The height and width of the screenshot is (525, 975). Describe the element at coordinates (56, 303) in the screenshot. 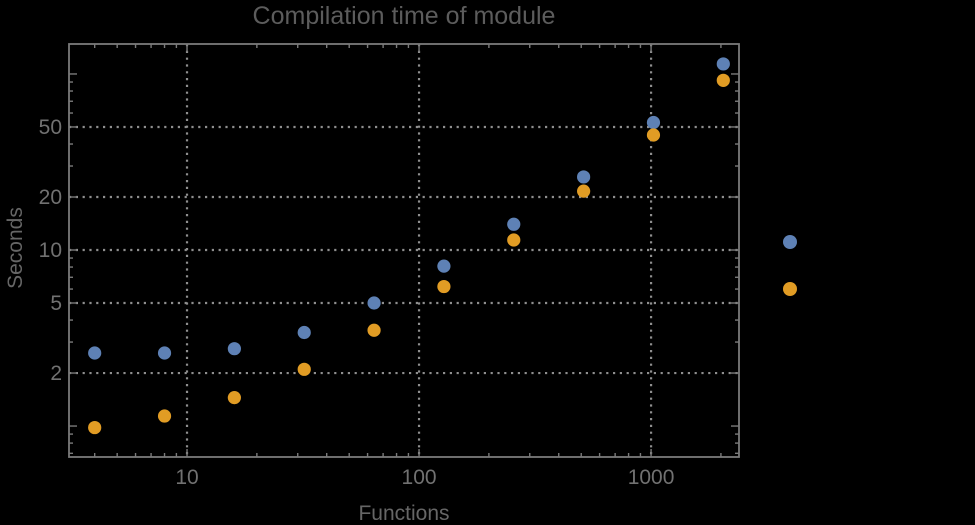

I see `y-tick-label: 5` at that location.